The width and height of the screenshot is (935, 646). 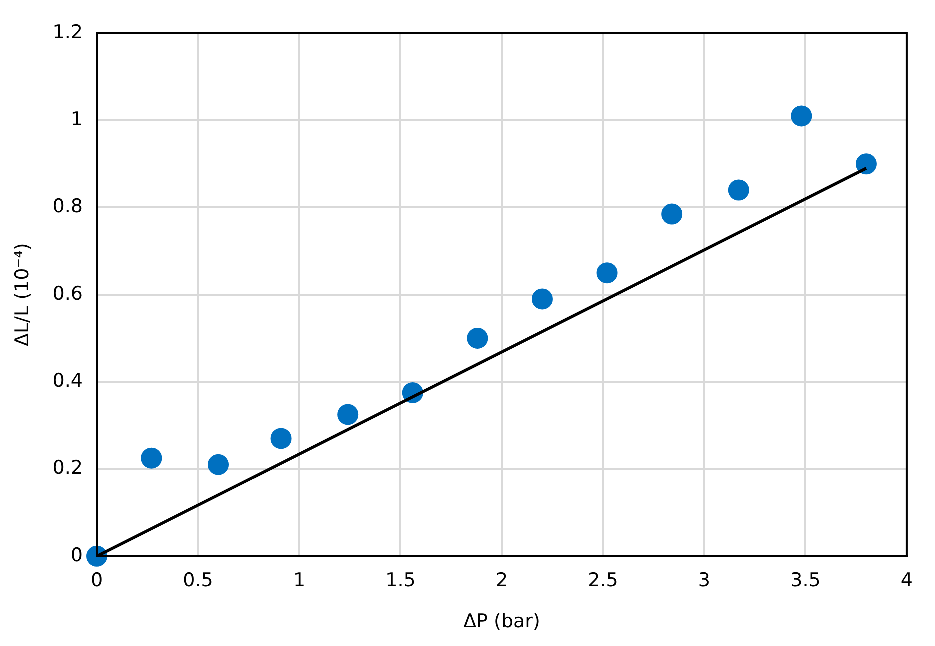 I want to click on x-tick-label: 4, so click(x=907, y=581).